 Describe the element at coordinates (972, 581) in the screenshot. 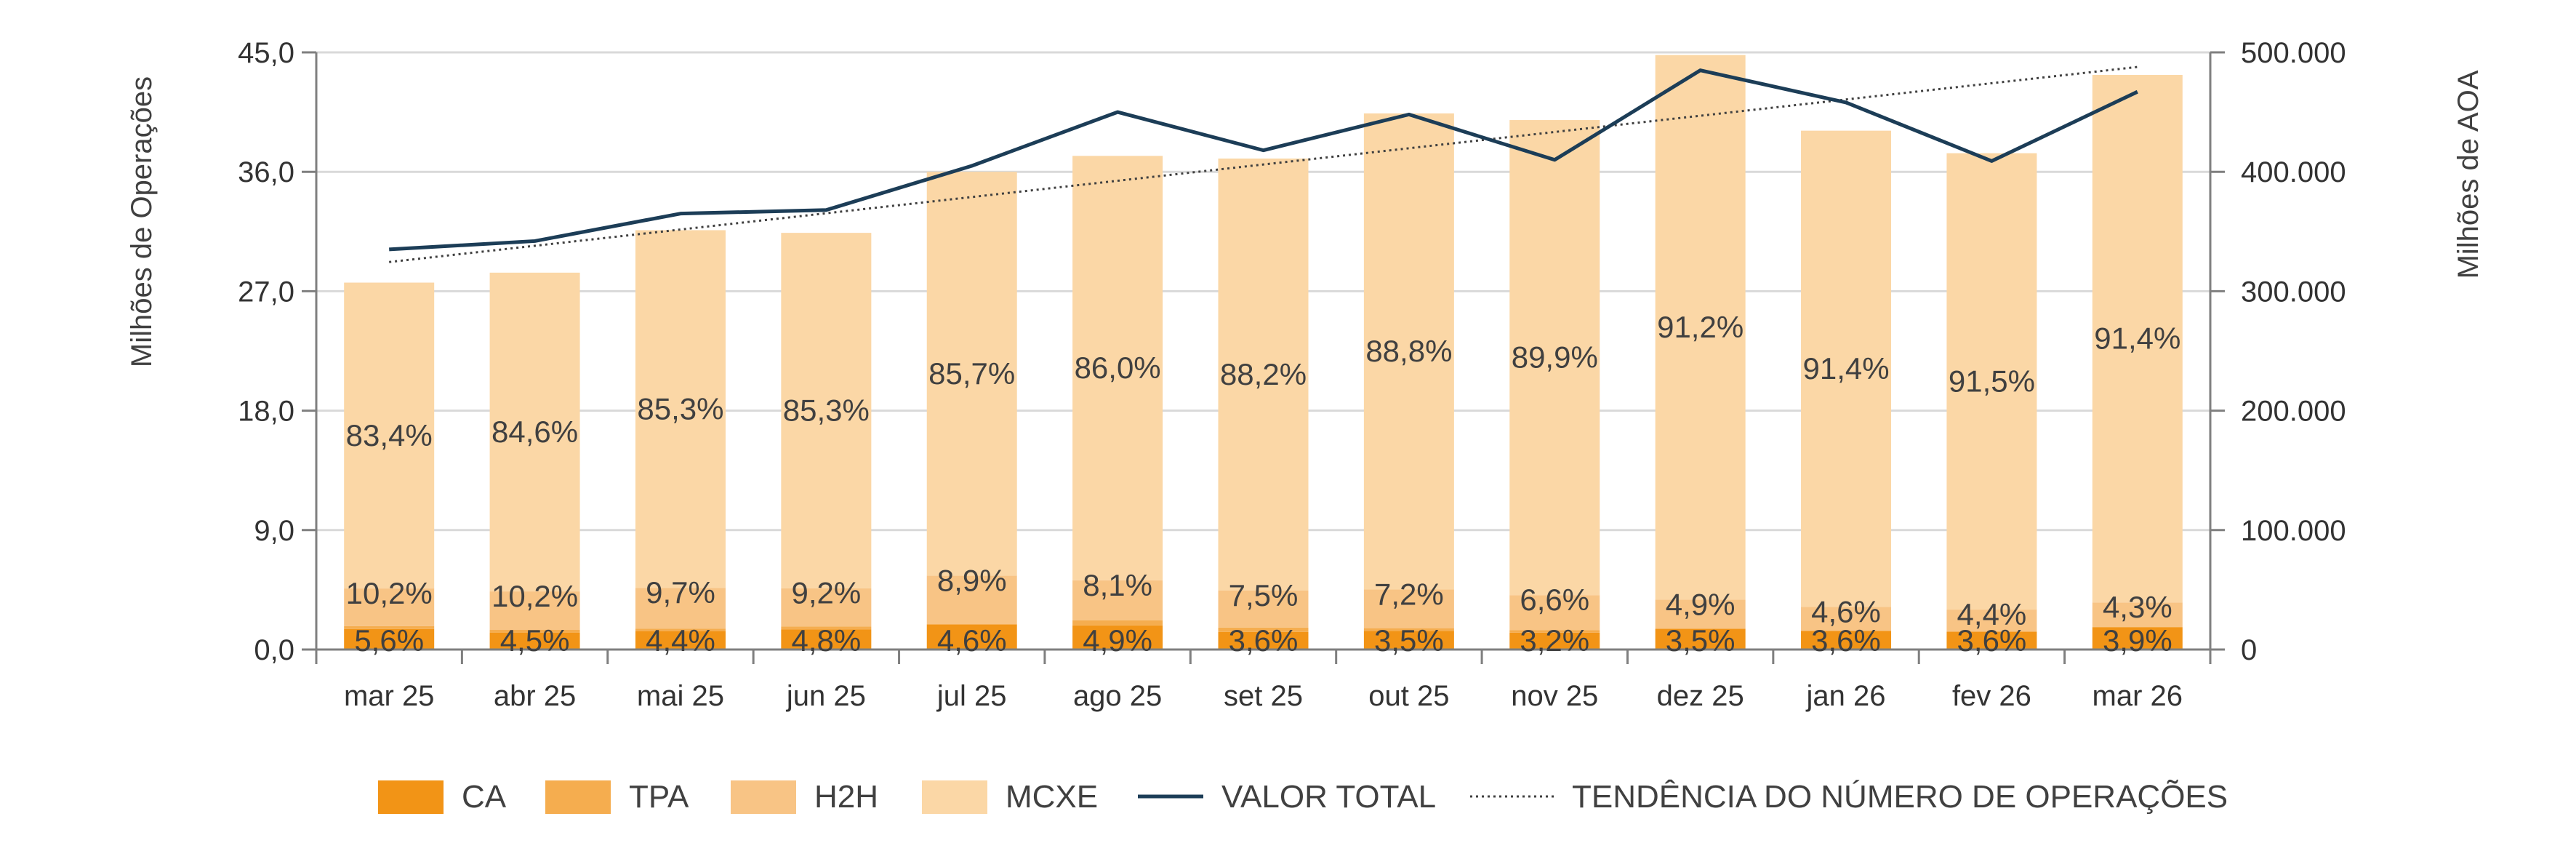

I see `data-label-h2h: 8,9%` at that location.